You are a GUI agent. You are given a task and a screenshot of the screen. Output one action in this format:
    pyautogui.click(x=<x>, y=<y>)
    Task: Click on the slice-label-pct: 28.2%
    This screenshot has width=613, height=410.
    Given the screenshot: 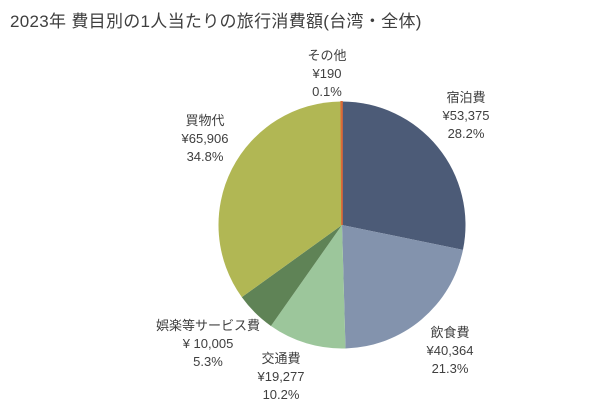 What is the action you would take?
    pyautogui.click(x=466, y=133)
    